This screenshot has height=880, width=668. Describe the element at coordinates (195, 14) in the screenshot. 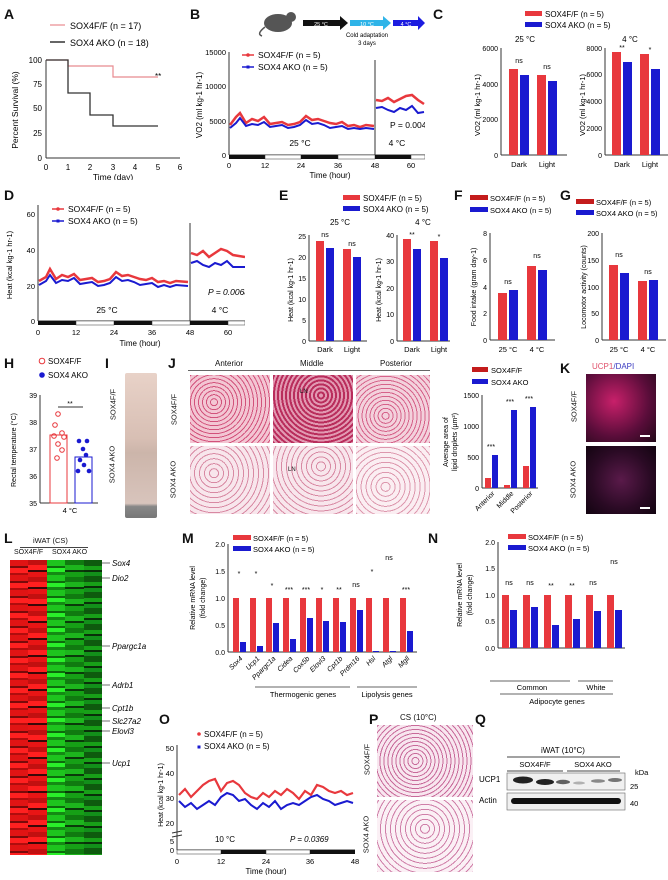

I see `panel-label: B` at that location.